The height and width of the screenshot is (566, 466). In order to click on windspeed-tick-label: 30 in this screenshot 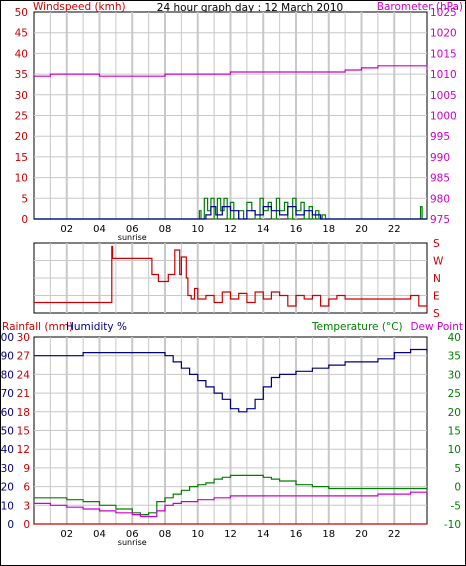, I will do `click(21, 96)`.